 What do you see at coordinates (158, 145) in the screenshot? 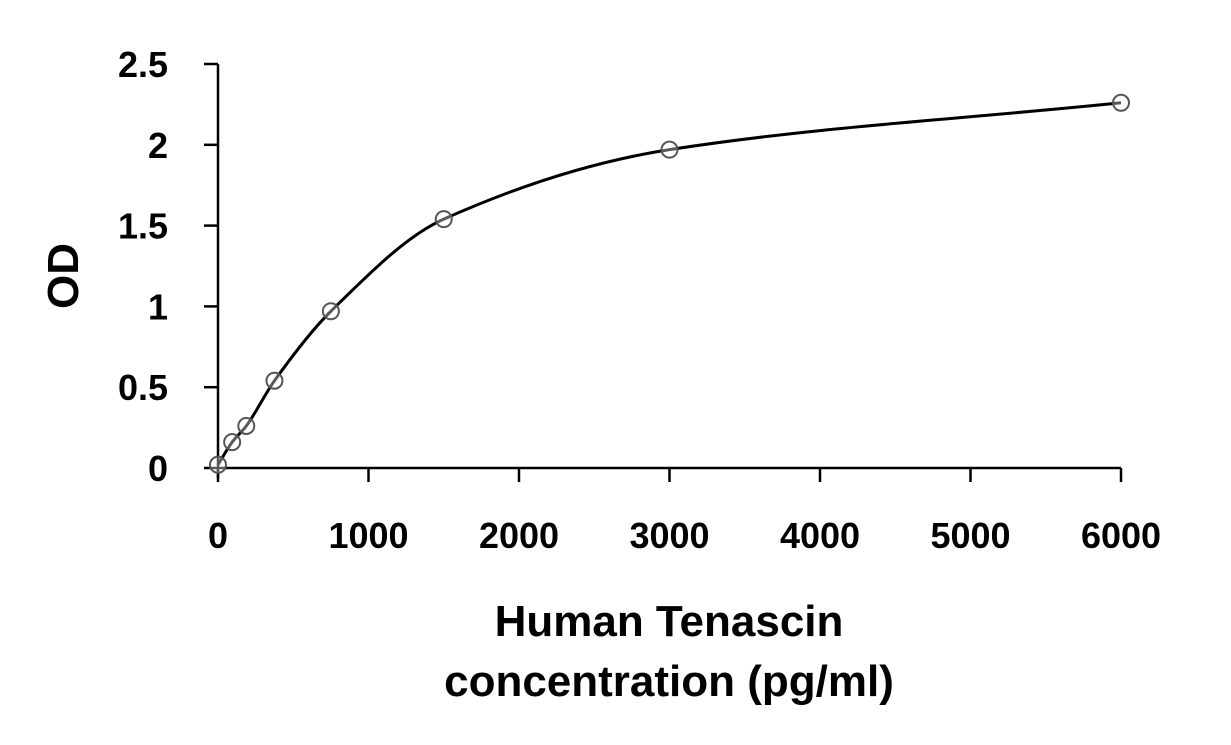
I see `y-tick-label: 2` at bounding box center [158, 145].